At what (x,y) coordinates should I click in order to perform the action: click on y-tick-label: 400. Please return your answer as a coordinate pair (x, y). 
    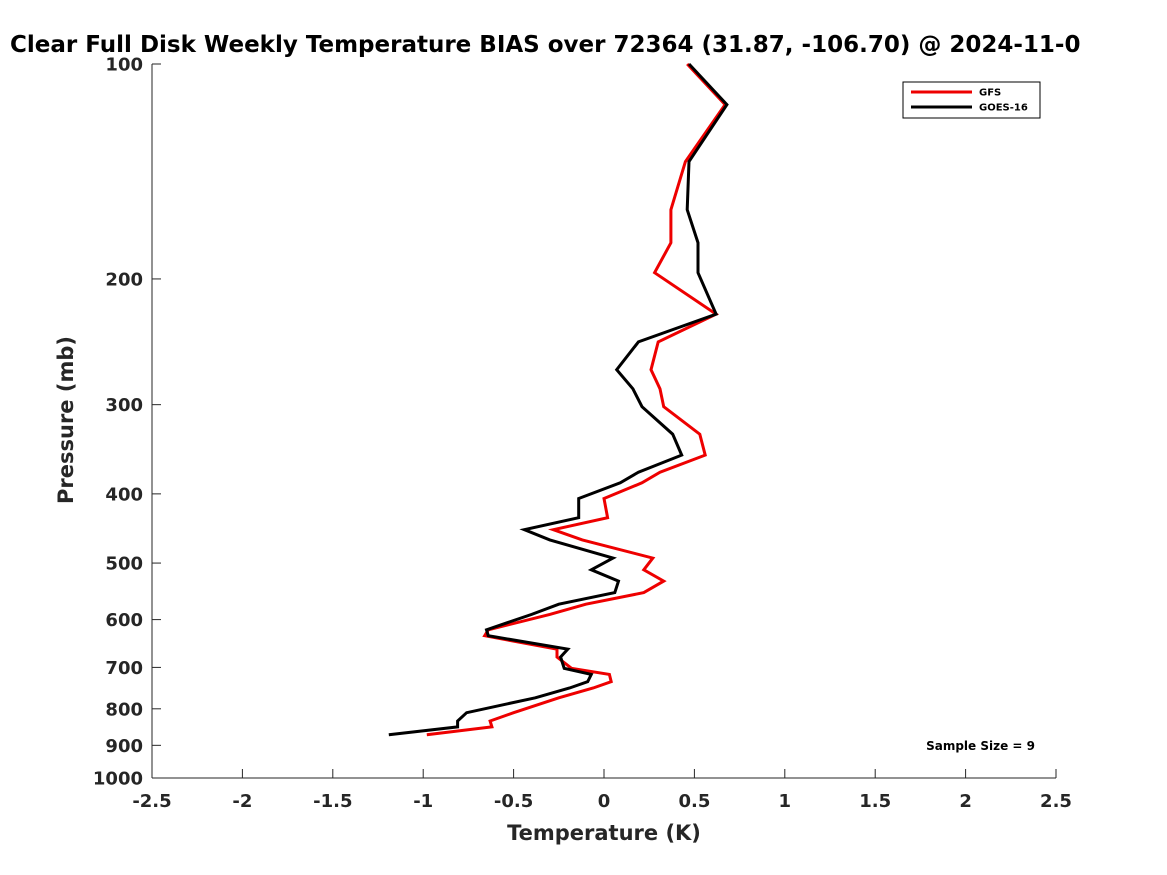
    Looking at the image, I should click on (124, 494).